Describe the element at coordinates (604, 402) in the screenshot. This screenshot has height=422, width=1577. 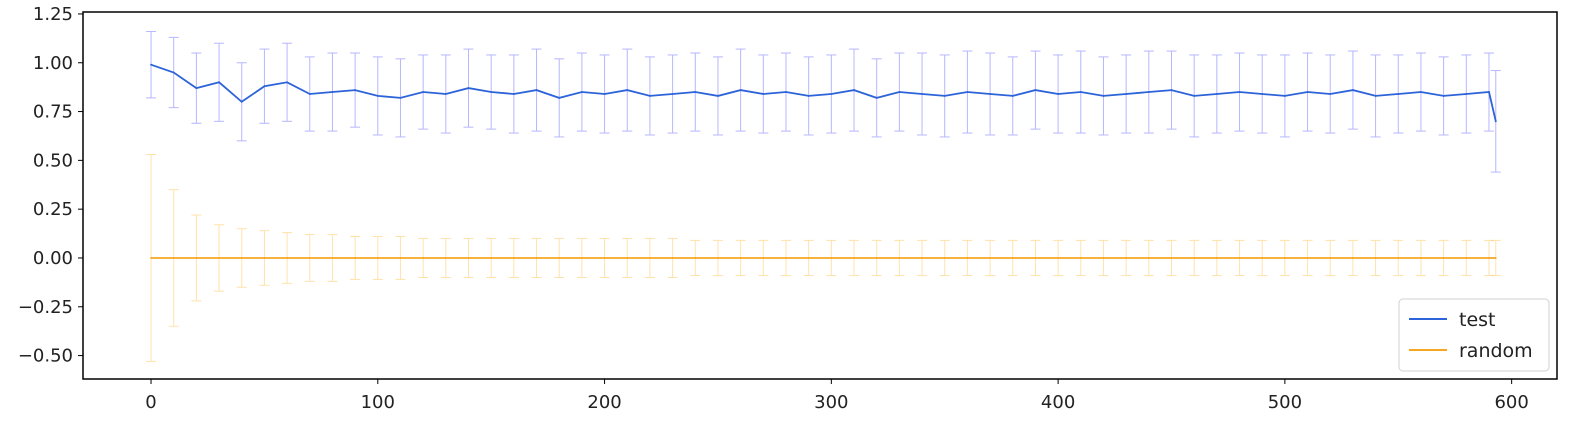
I see `x-tick-label: 200` at that location.